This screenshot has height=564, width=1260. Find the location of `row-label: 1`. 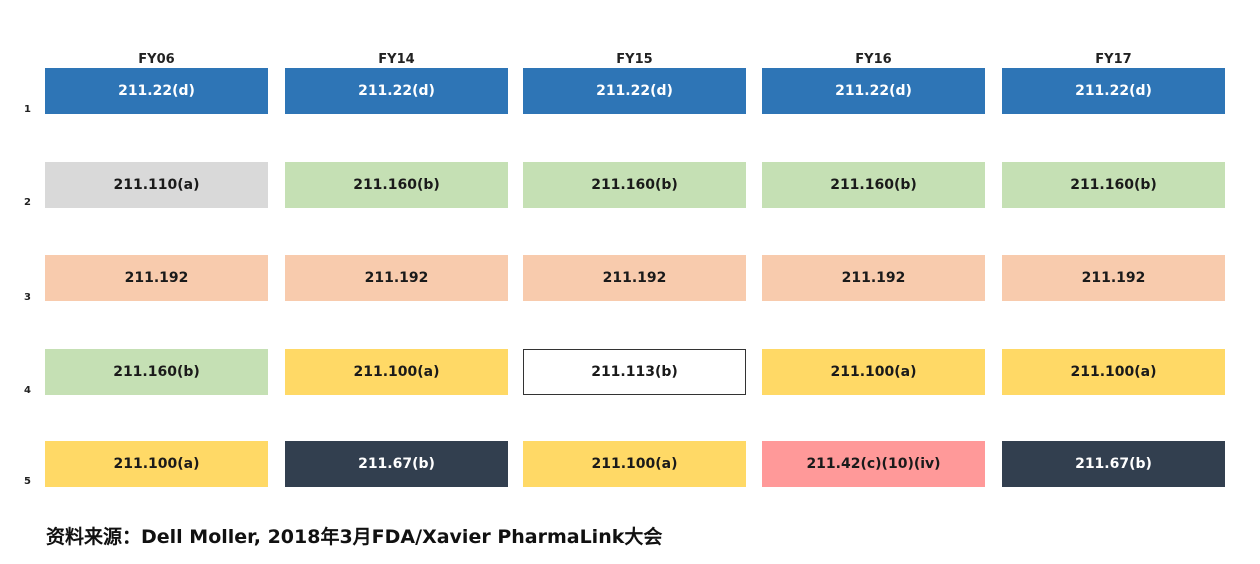

row-label: 1 is located at coordinates (27, 109).